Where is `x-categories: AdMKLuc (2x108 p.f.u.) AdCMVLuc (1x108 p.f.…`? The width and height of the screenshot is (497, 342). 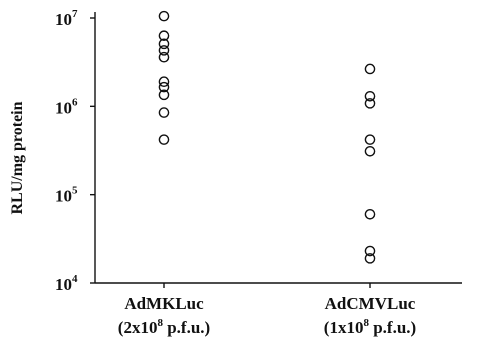
x-categories: AdMKLuc (2x108 p.f.u.) AdCMVLuc (1x108 p.f.… is located at coordinates (267, 310).